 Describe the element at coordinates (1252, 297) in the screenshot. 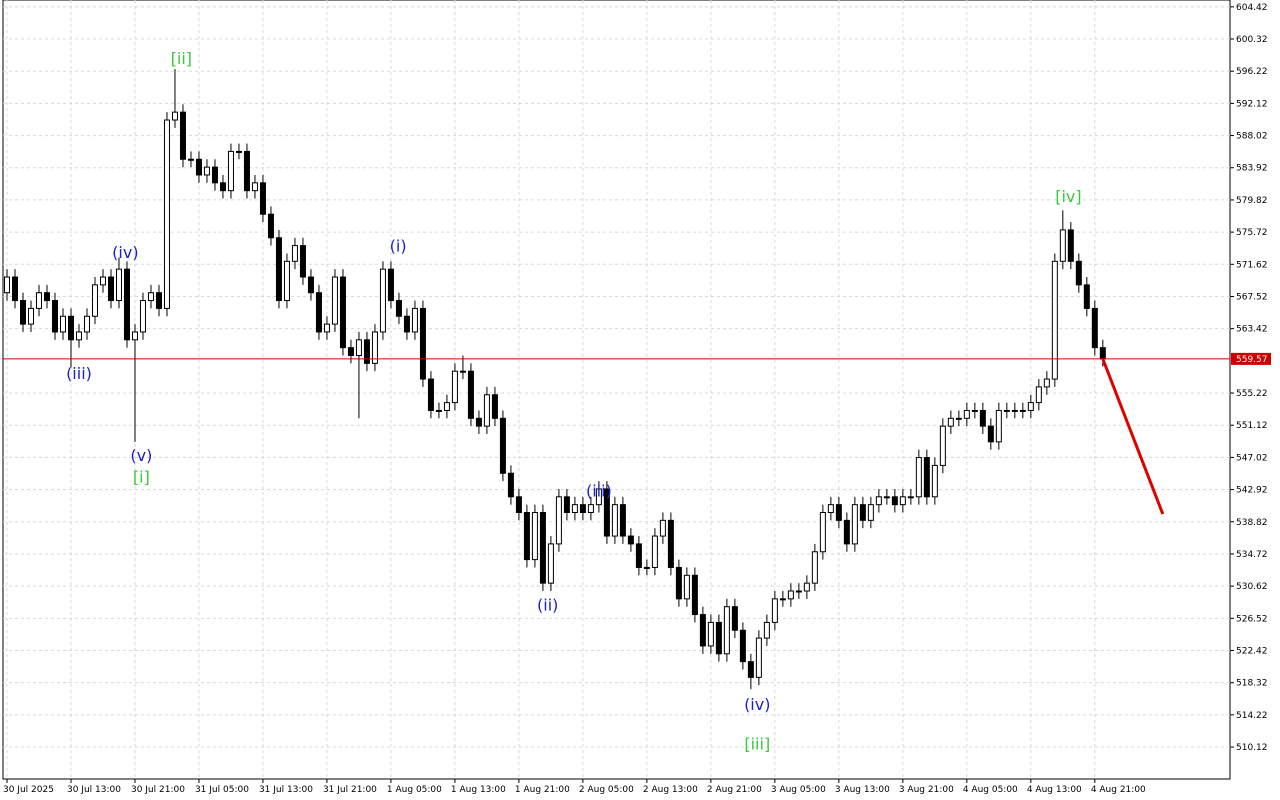

I see `y-tick-label: 567.52` at that location.